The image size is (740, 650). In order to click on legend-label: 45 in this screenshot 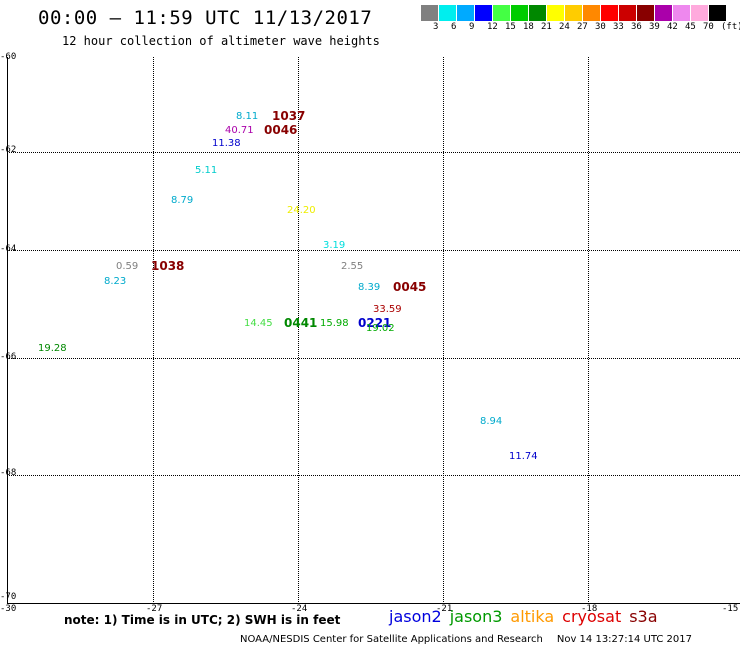, I will do `click(690, 27)`.